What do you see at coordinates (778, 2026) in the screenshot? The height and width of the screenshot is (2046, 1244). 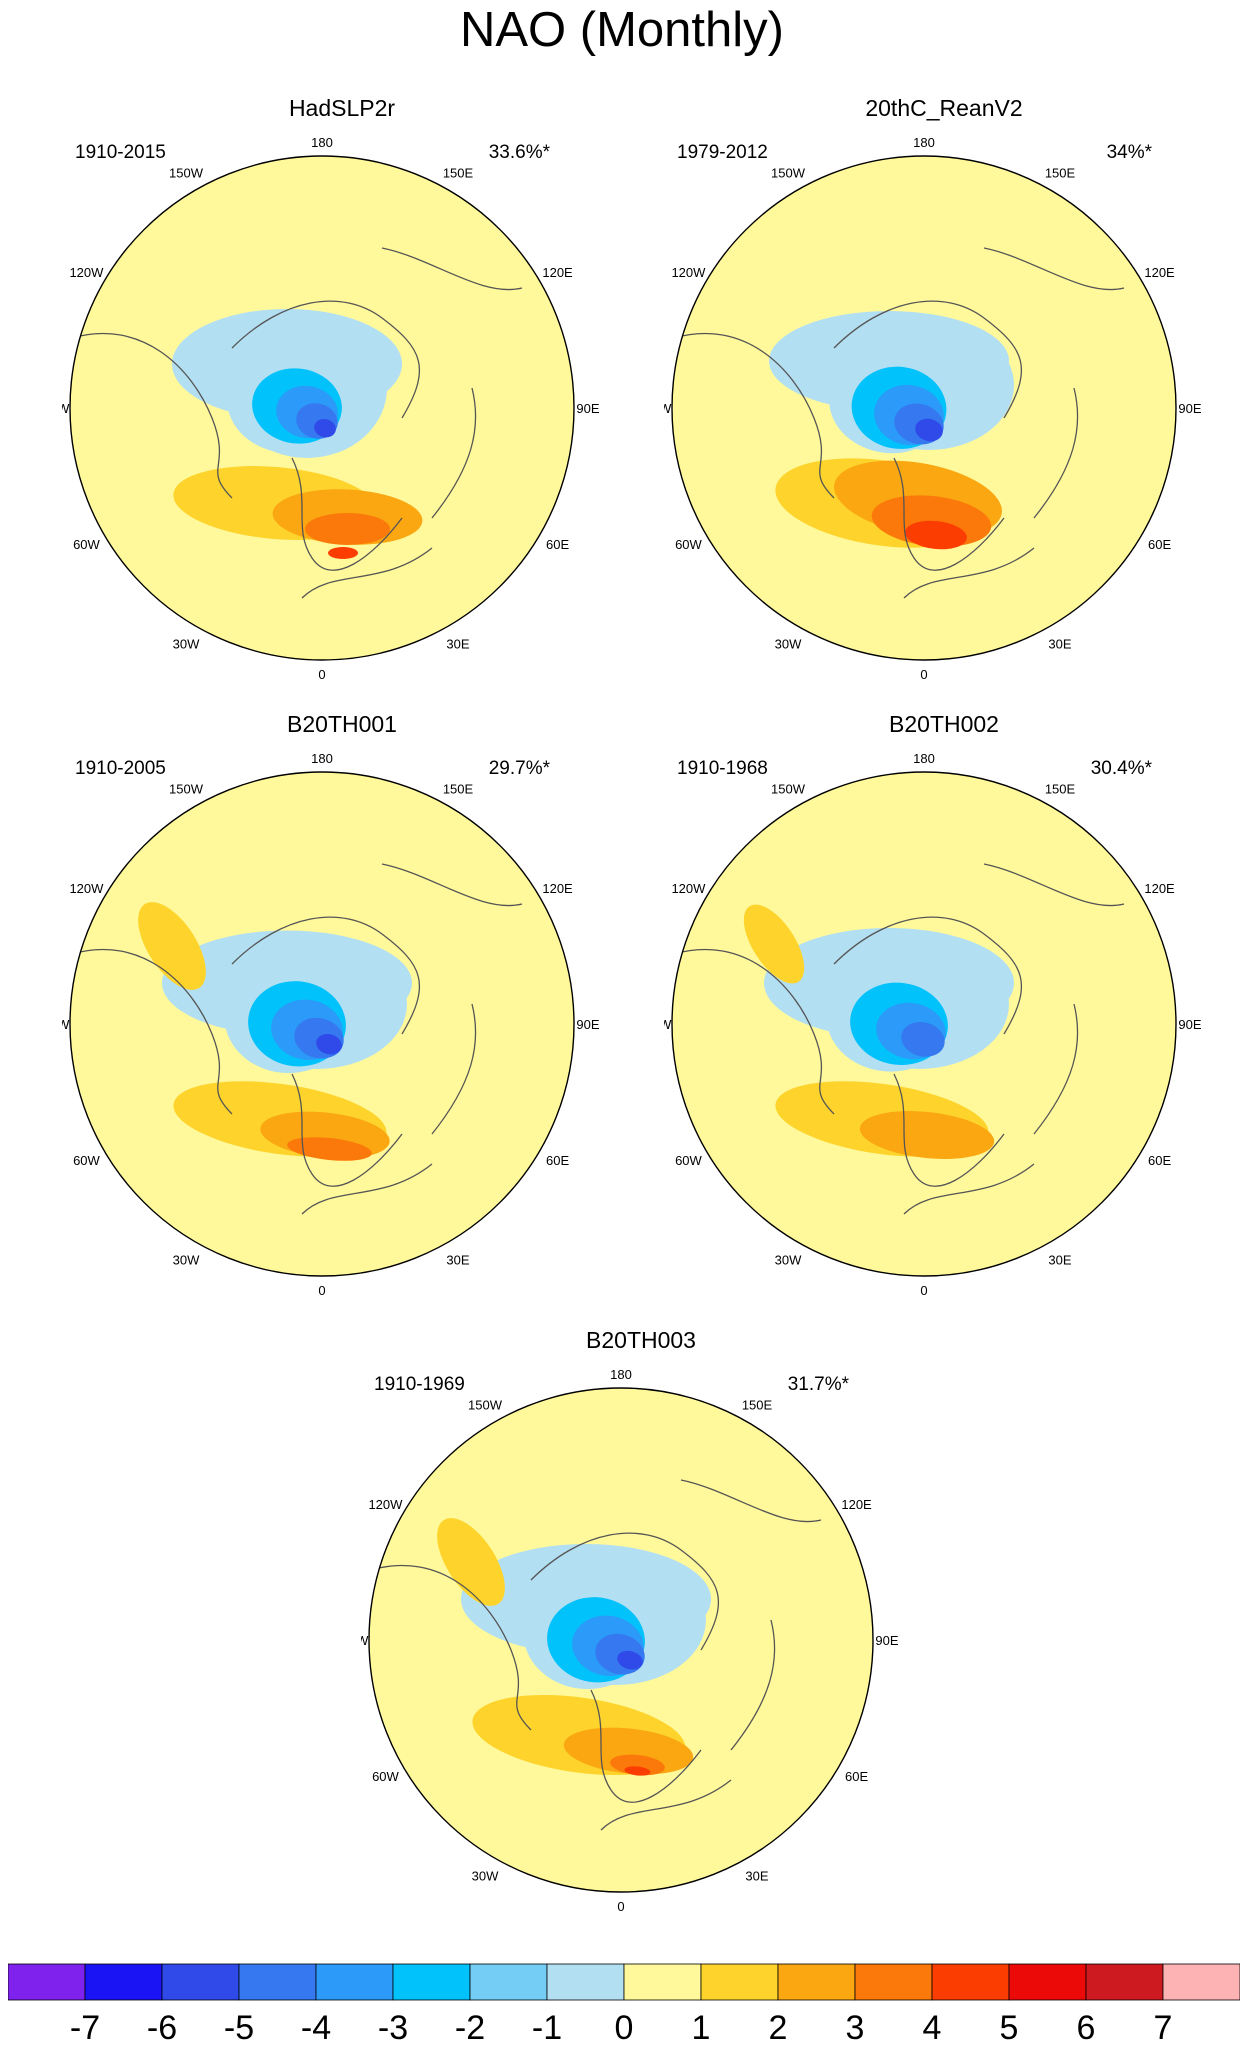 I see `colorbar-label: 2` at bounding box center [778, 2026].